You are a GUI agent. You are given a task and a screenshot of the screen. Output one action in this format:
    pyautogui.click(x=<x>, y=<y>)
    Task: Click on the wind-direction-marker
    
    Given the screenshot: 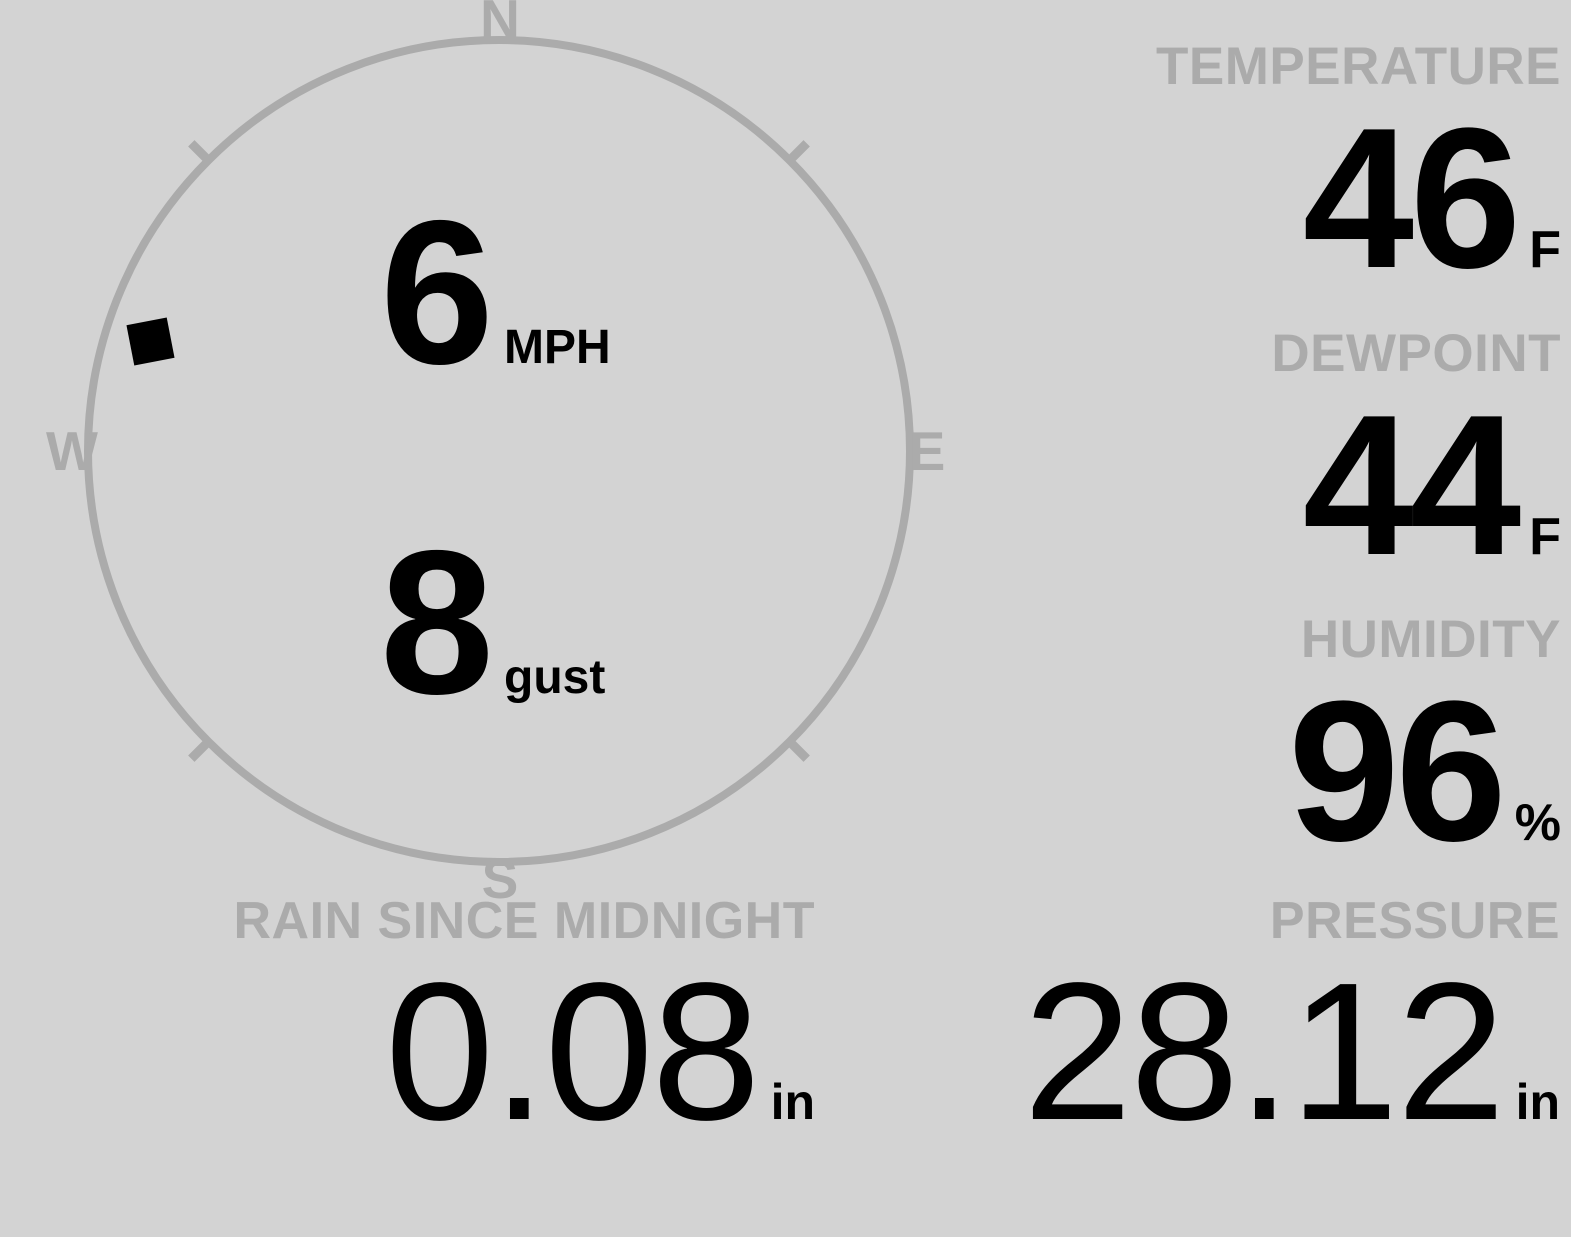 What is the action you would take?
    pyautogui.click(x=150, y=341)
    